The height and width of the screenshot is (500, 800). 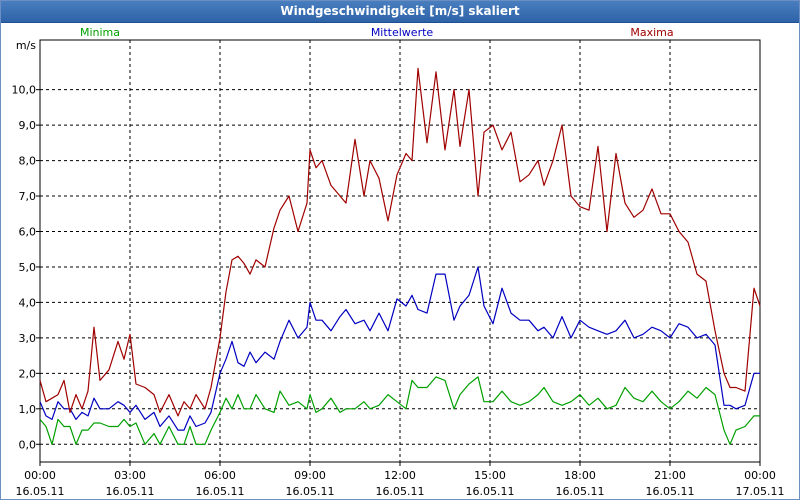 I want to click on legend-minima: Minima, so click(x=100, y=32).